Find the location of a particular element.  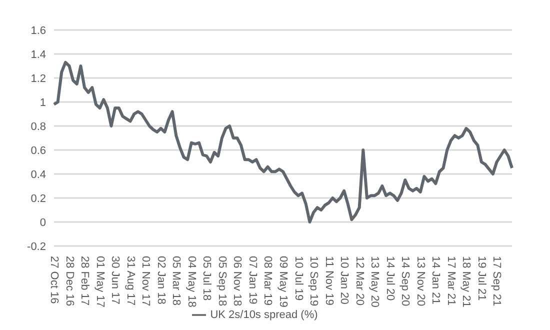

x-tick-label: 28 Feb 17 is located at coordinates (84, 281).